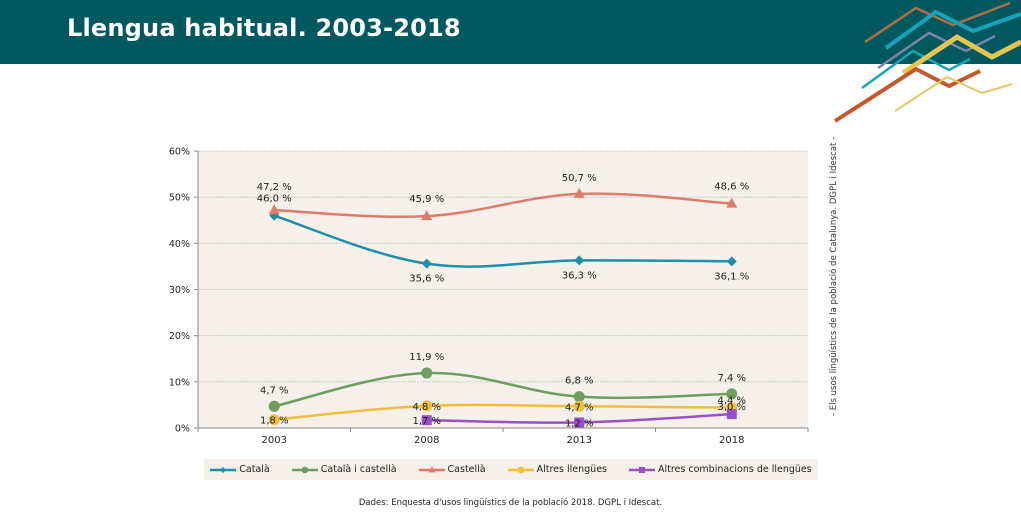 This screenshot has height=531, width=1021. Describe the element at coordinates (264, 28) in the screenshot. I see `page-title: Llengua habitual. 2003-2018` at that location.